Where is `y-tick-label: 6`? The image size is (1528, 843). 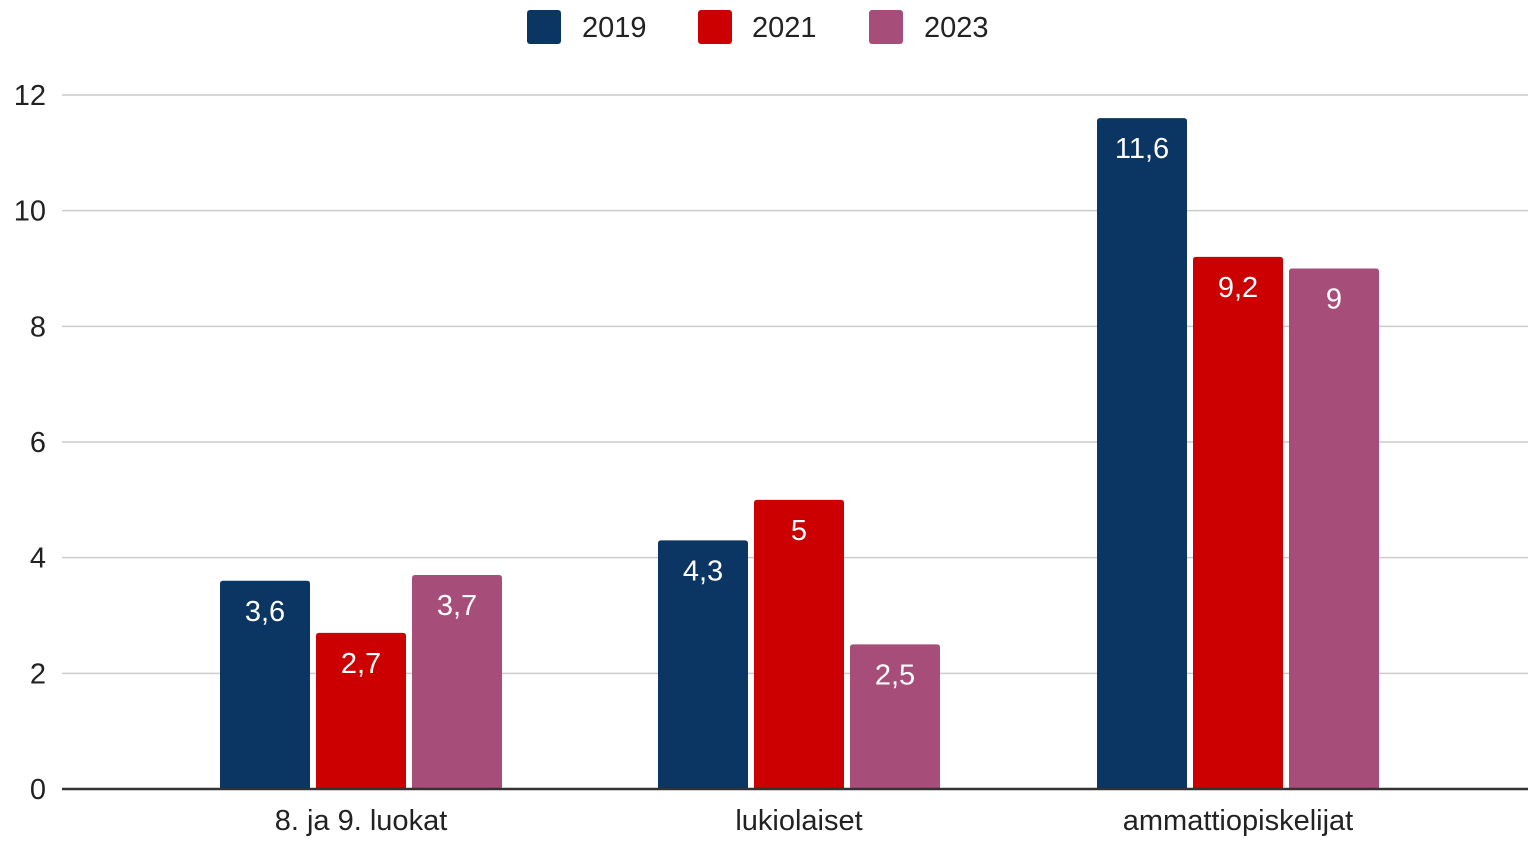 y-tick-label: 6 is located at coordinates (38, 443).